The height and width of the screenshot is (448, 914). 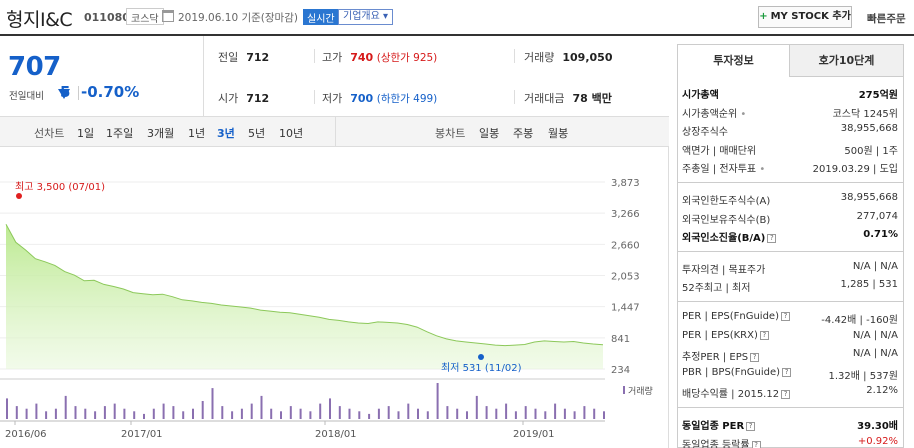 I want to click on period-3m: 3개월, so click(x=161, y=133).